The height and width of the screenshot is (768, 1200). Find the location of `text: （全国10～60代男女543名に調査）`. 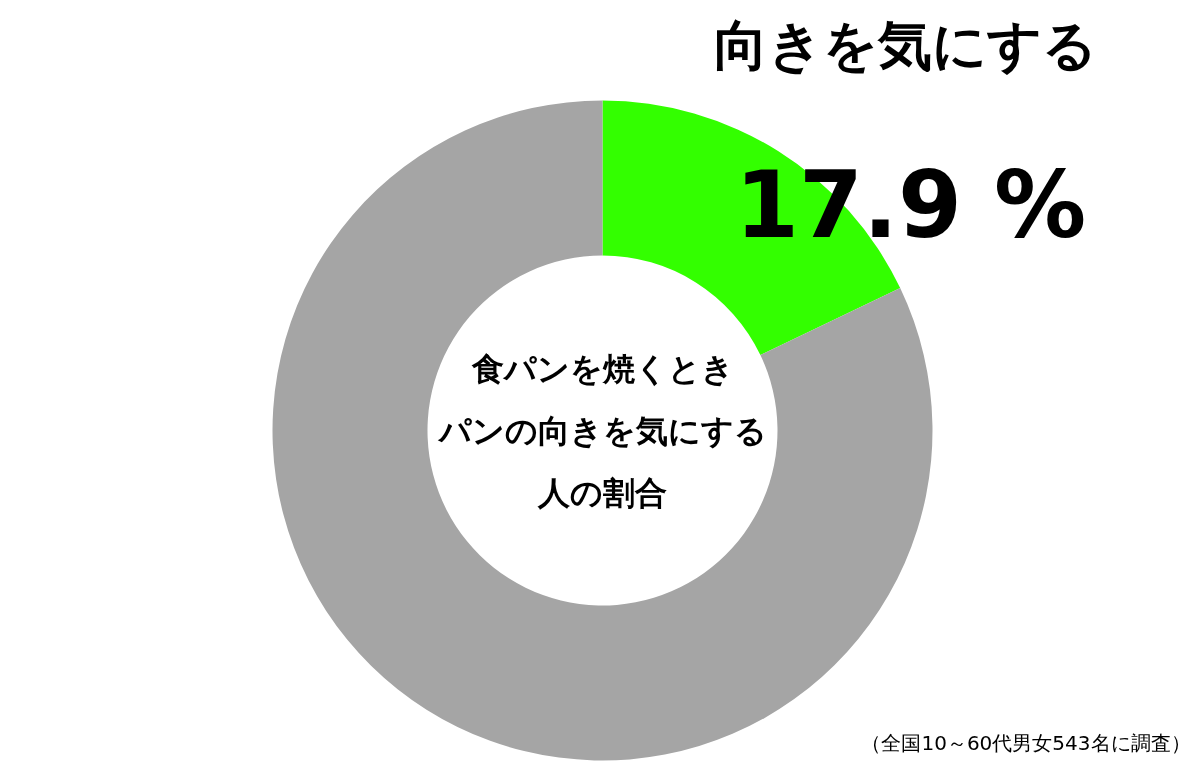

text: （全国10～60代男女543名に調査） is located at coordinates (1026, 742).